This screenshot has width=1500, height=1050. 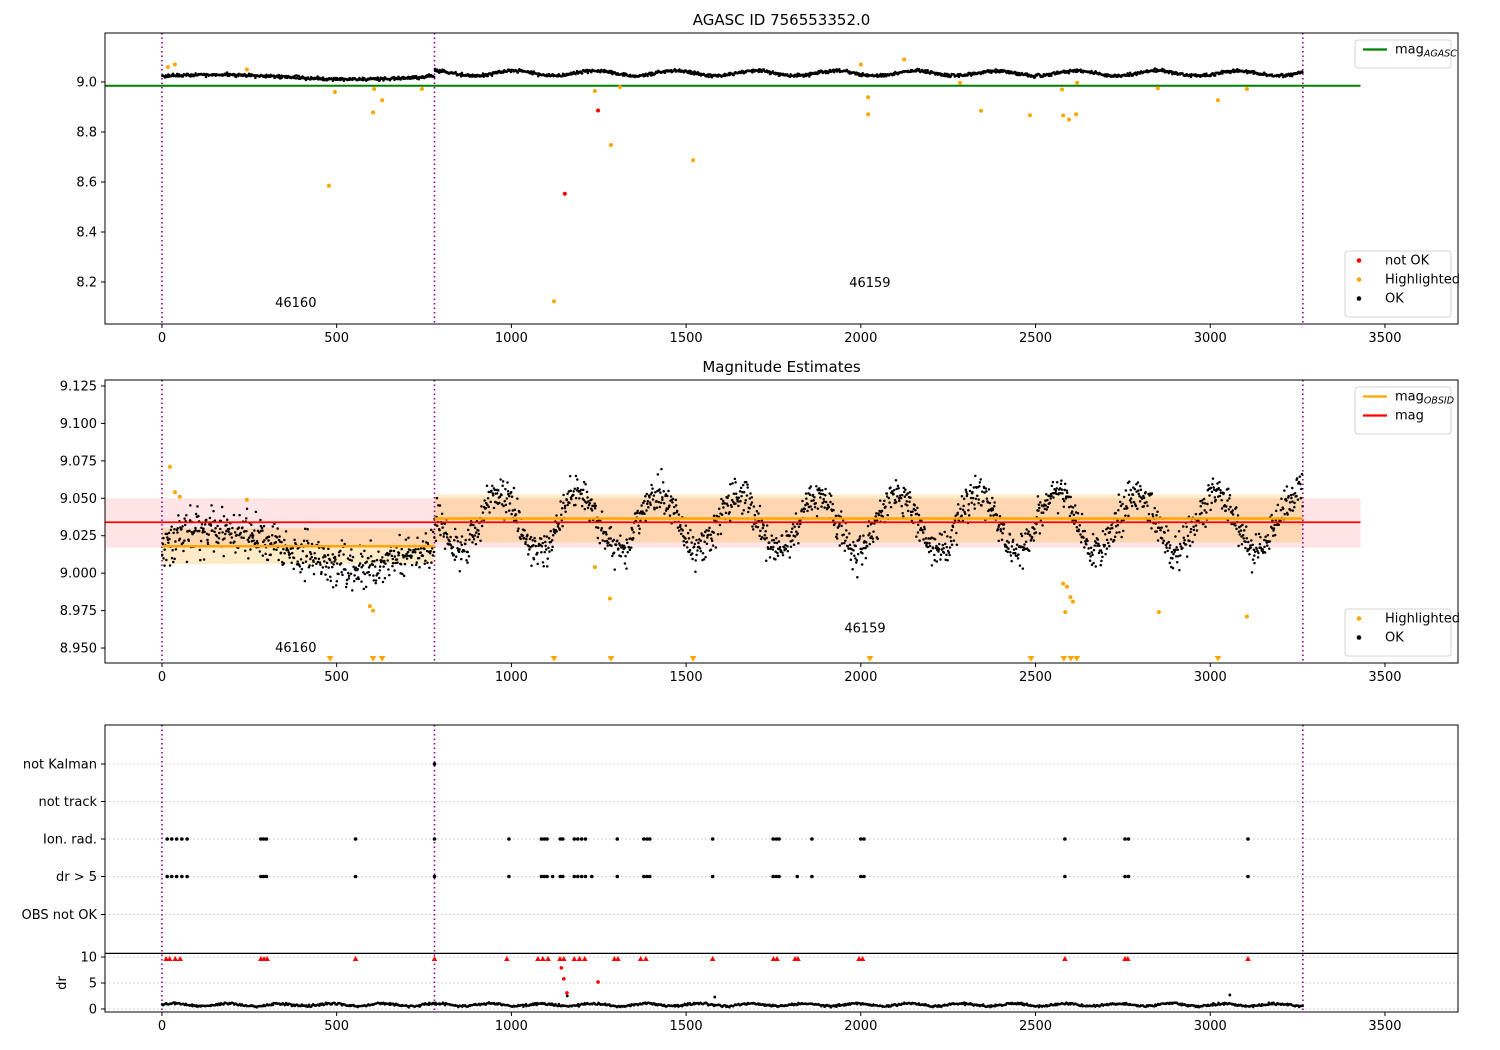 I want to click on dr-capped-marker, so click(x=646, y=958).